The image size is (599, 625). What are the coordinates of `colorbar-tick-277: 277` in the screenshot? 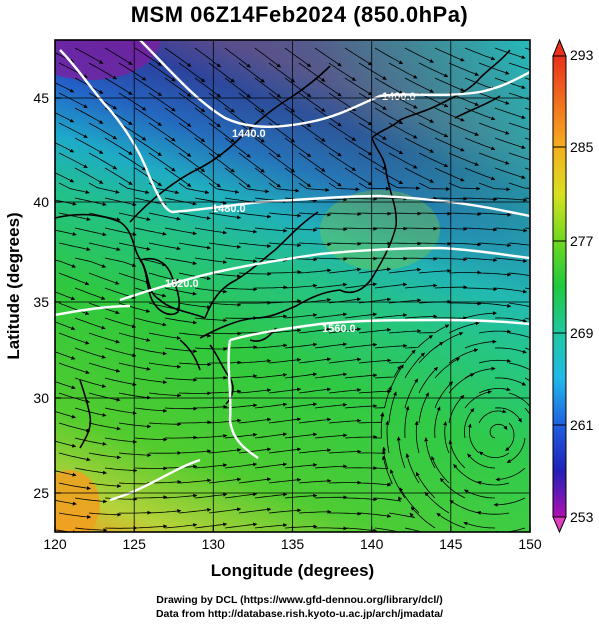 It's located at (582, 241).